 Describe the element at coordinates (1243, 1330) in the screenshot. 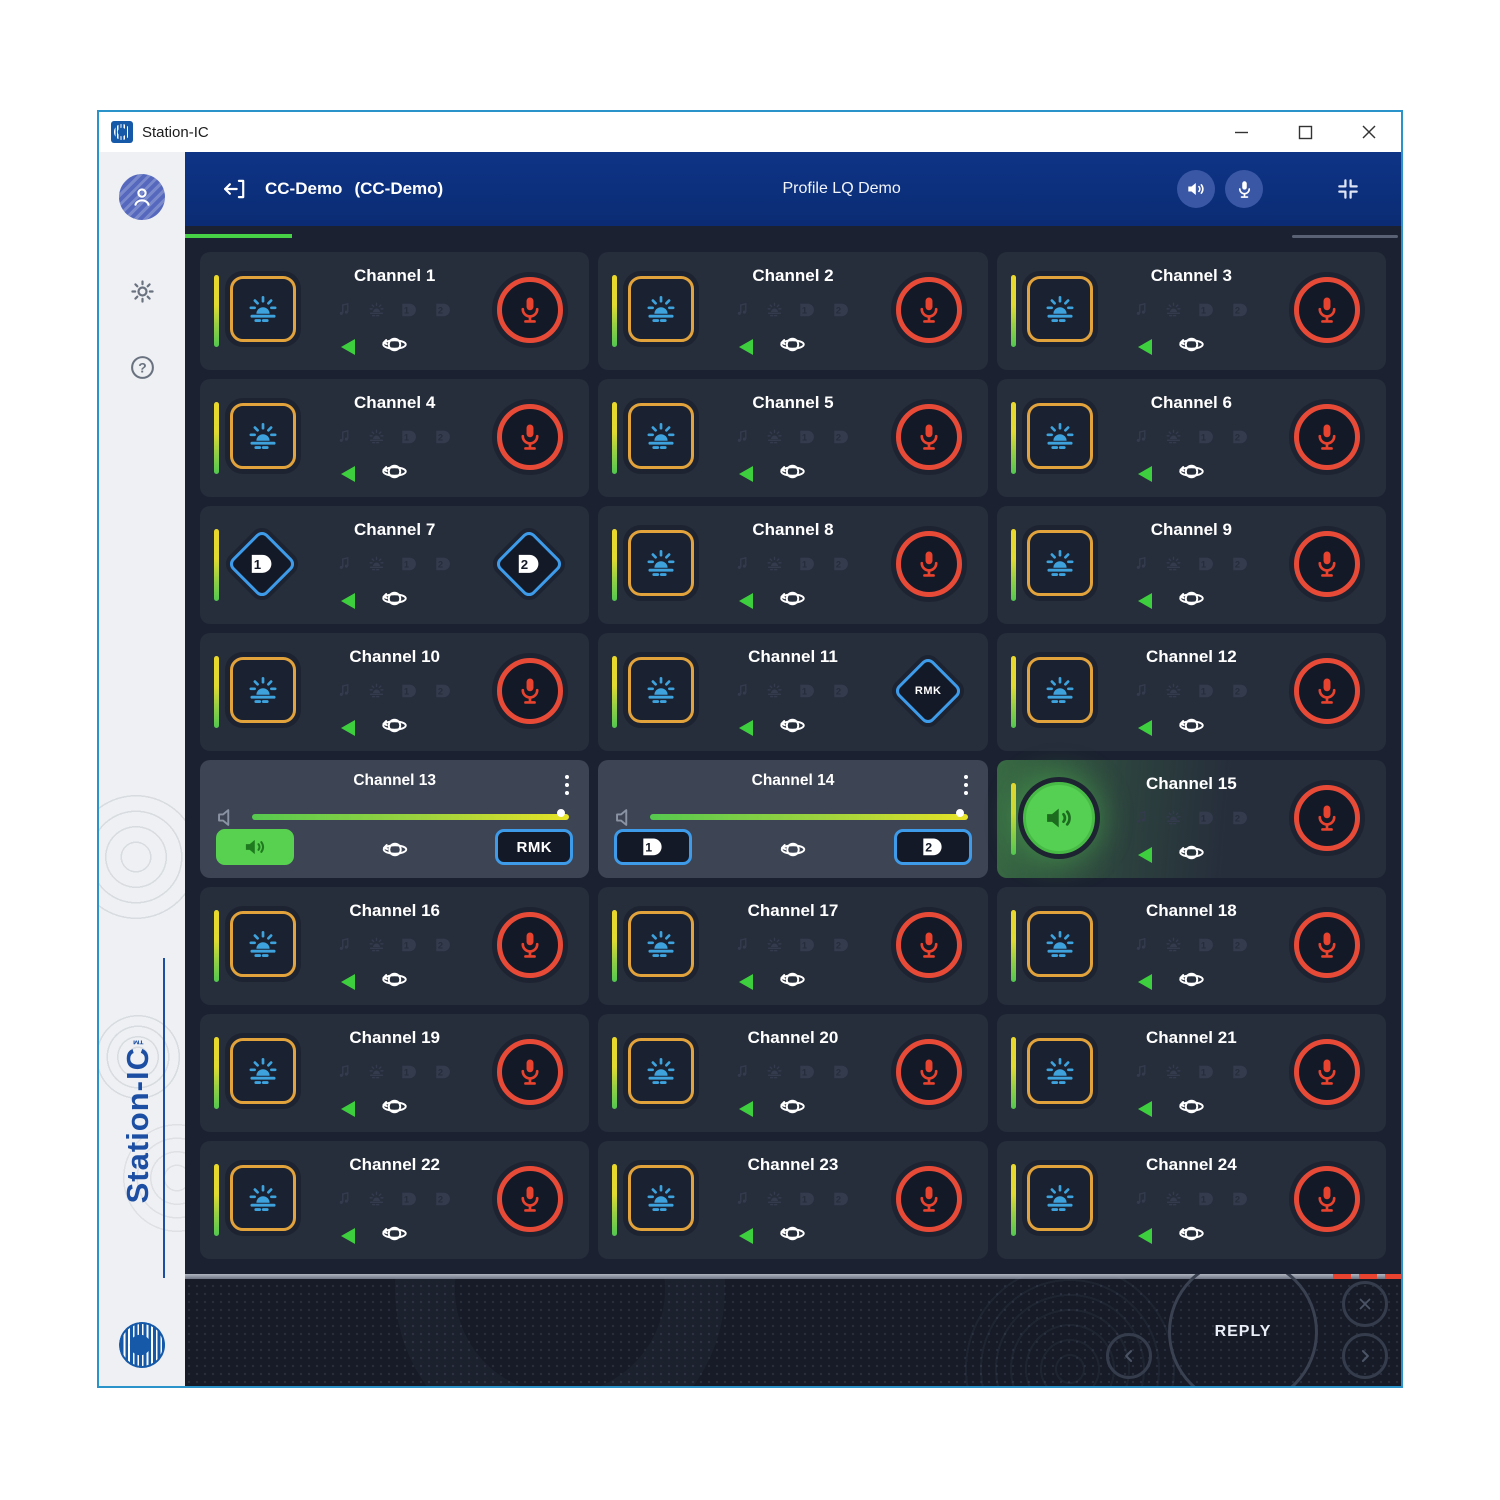

I see `reply-button: REPLY` at that location.